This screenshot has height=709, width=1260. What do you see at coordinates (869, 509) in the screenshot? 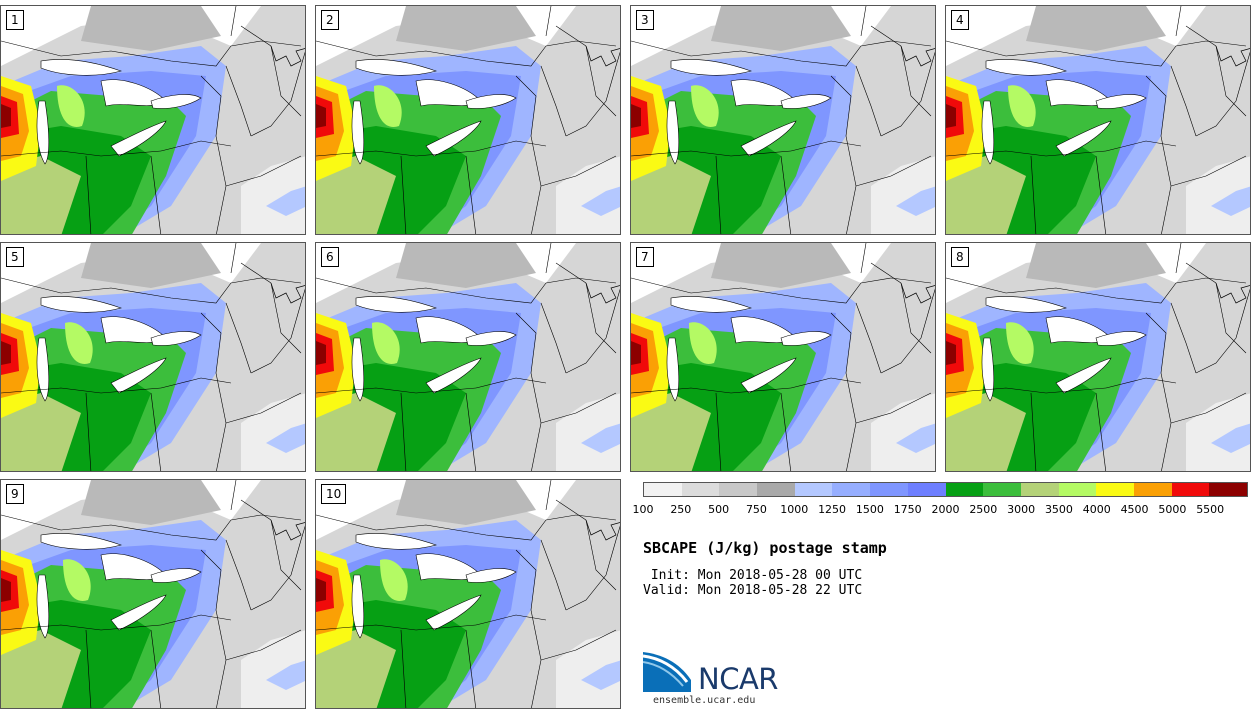
I see `colorbar-tick-label: 1500` at bounding box center [869, 509].